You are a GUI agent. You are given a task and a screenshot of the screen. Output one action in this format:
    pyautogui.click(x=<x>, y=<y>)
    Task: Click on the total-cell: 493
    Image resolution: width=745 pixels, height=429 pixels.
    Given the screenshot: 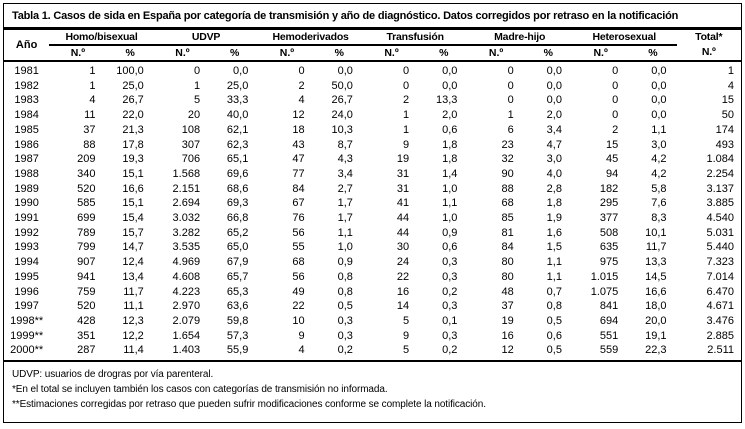 What is the action you would take?
    pyautogui.click(x=724, y=144)
    